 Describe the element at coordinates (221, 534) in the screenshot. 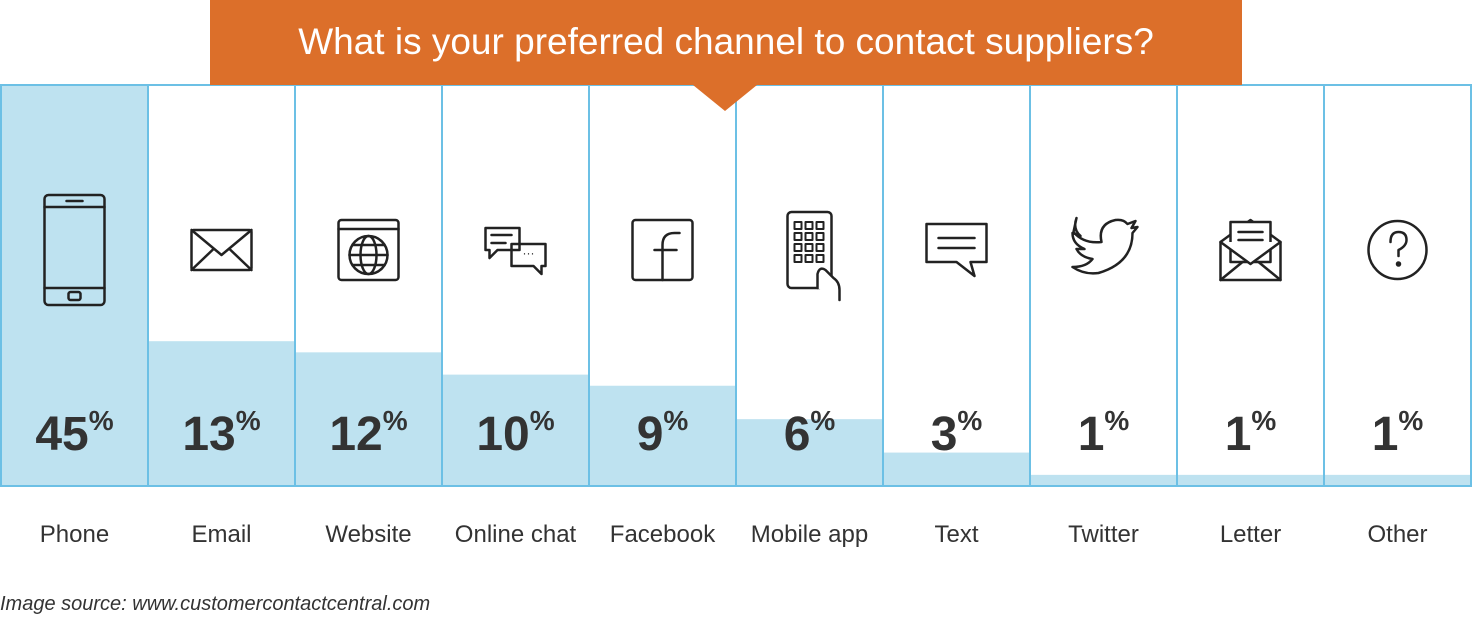

I see `x-tick-label: Email` at that location.